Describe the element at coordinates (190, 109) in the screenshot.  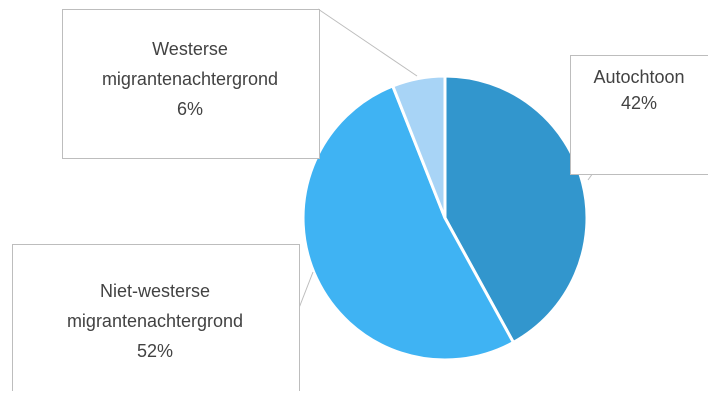
I see `data-label-westerse-migrantenachtergrond: 6%` at that location.